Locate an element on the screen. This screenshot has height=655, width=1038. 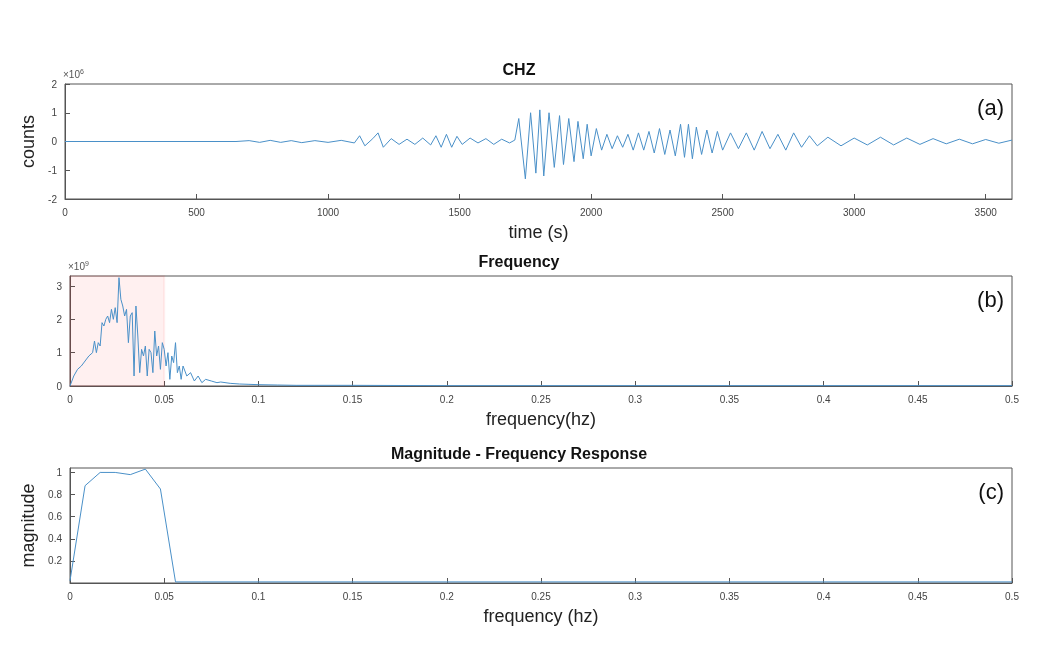
x-tick-label: 1000 is located at coordinates (328, 212).